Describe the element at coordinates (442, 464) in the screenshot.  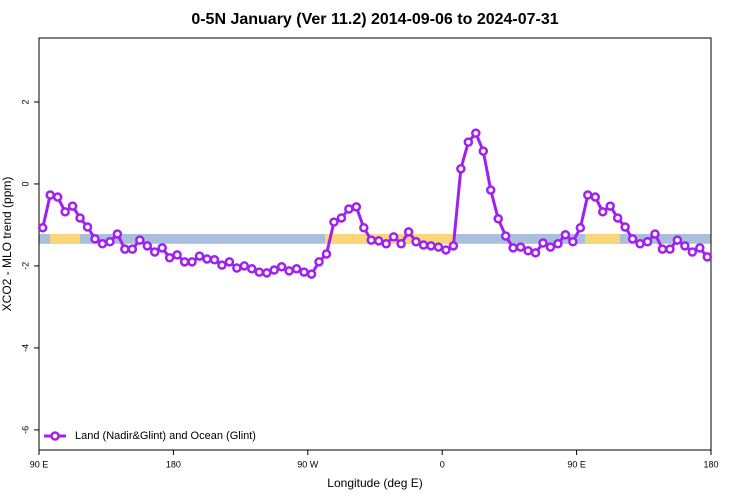
I see `x-tick-label: 0` at that location.